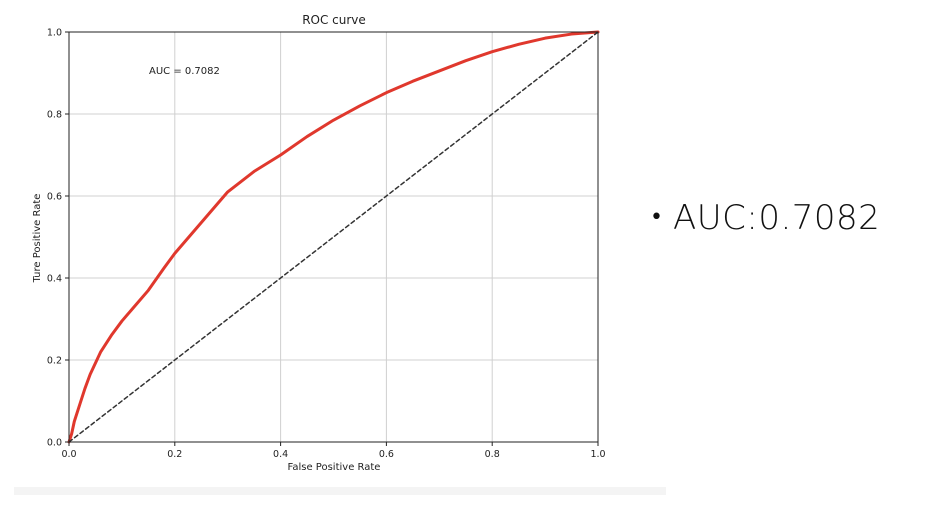 The height and width of the screenshot is (513, 931). What do you see at coordinates (184, 71) in the screenshot?
I see `auc-annotation: AUC = 0.7082` at bounding box center [184, 71].